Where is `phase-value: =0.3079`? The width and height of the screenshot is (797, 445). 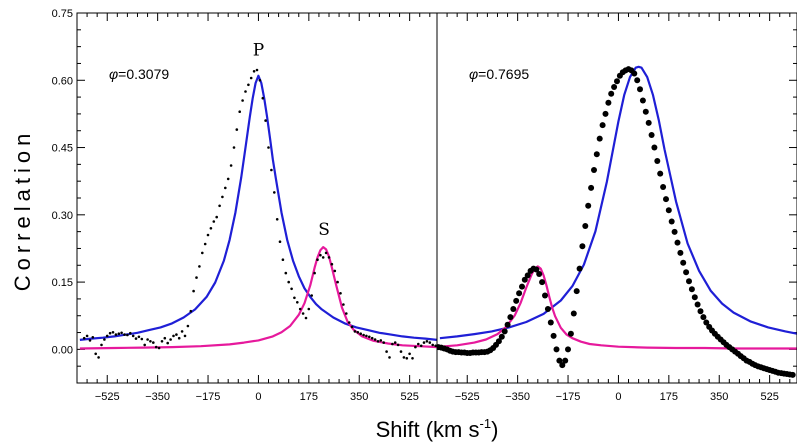
phase-value: =0.3079 is located at coordinates (143, 74).